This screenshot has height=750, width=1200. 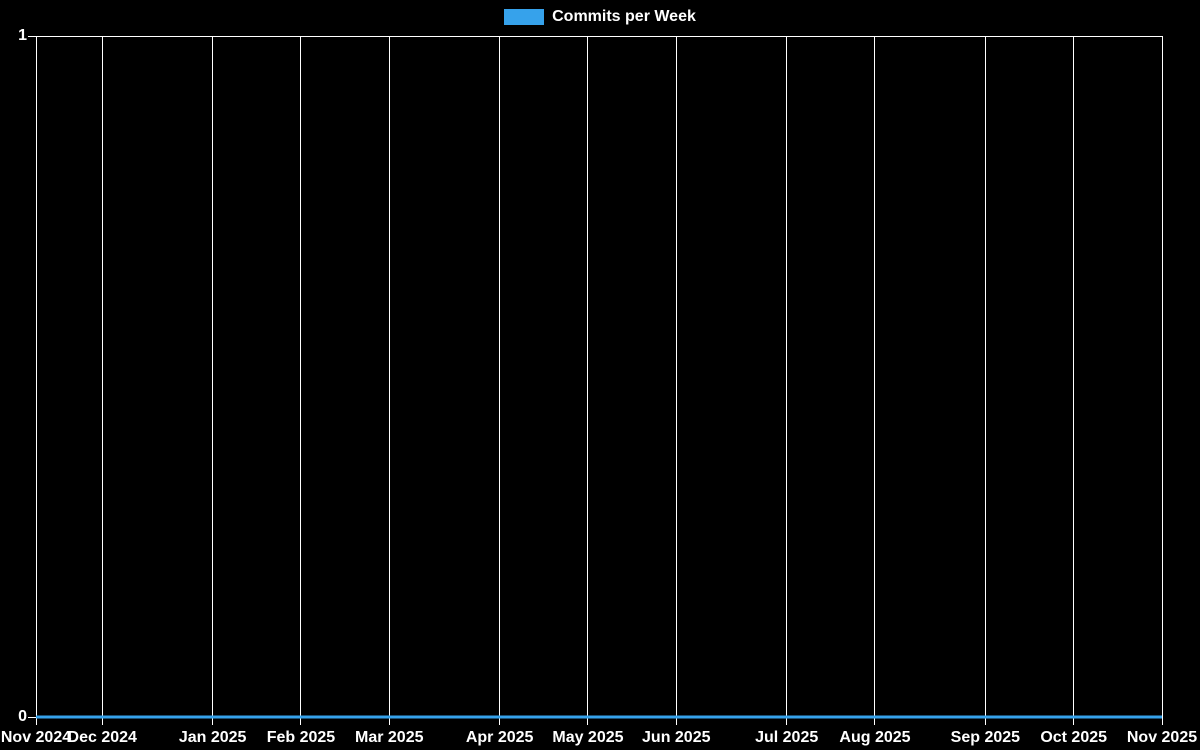 What do you see at coordinates (102, 737) in the screenshot?
I see `x-tick-label: Dec 2024` at bounding box center [102, 737].